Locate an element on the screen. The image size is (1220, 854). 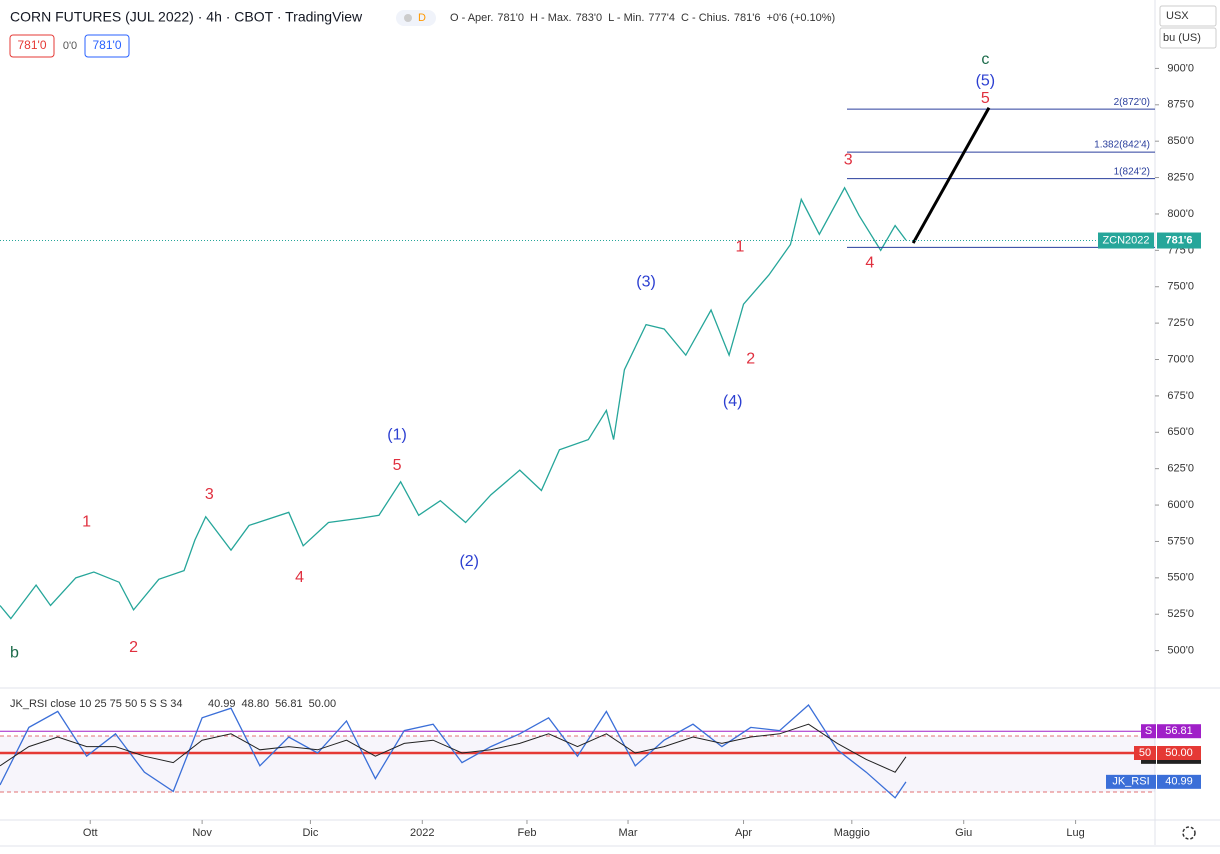
price-axis-bg is located at coordinates (1187, 427).